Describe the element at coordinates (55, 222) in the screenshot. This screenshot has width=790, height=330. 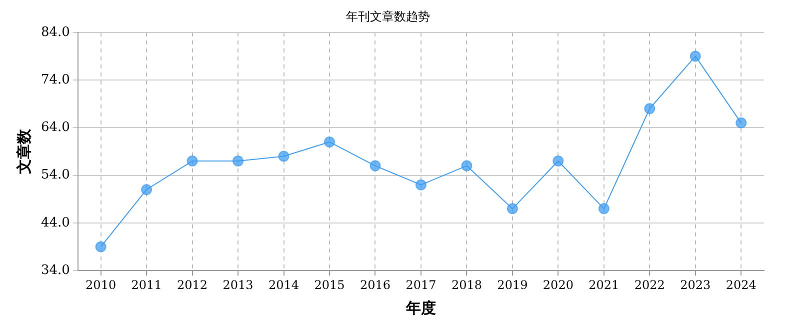
I see `y-tick-label: 44.0` at that location.